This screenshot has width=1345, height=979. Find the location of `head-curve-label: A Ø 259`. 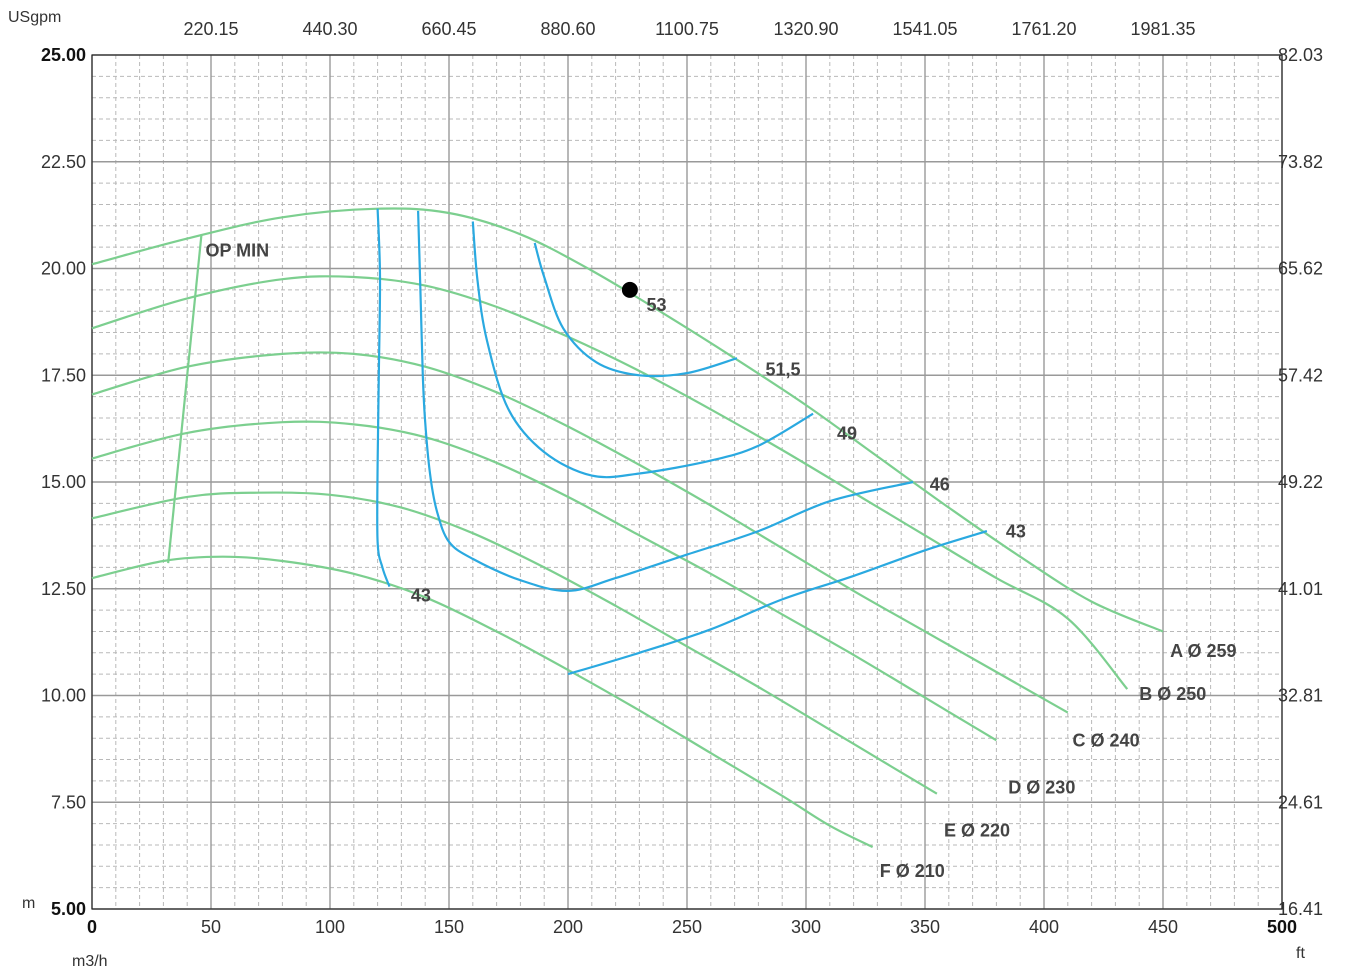

head-curve-label: A Ø 259 is located at coordinates (1203, 651).